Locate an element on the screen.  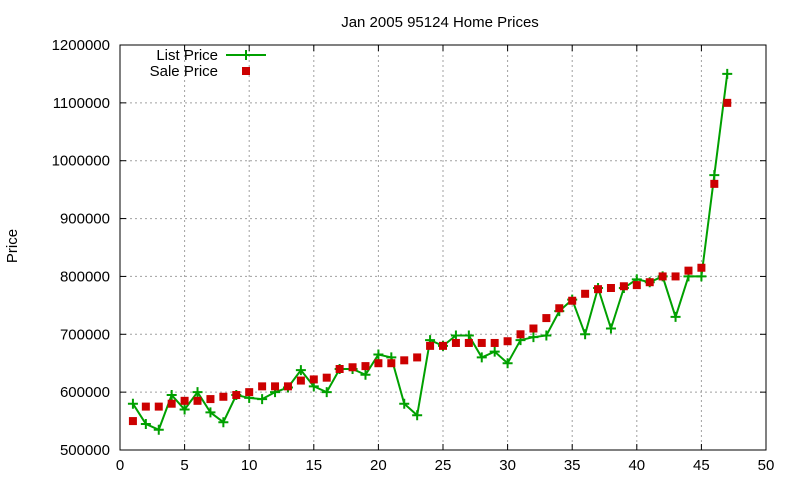
x-tick-label: 25 is located at coordinates (443, 465).